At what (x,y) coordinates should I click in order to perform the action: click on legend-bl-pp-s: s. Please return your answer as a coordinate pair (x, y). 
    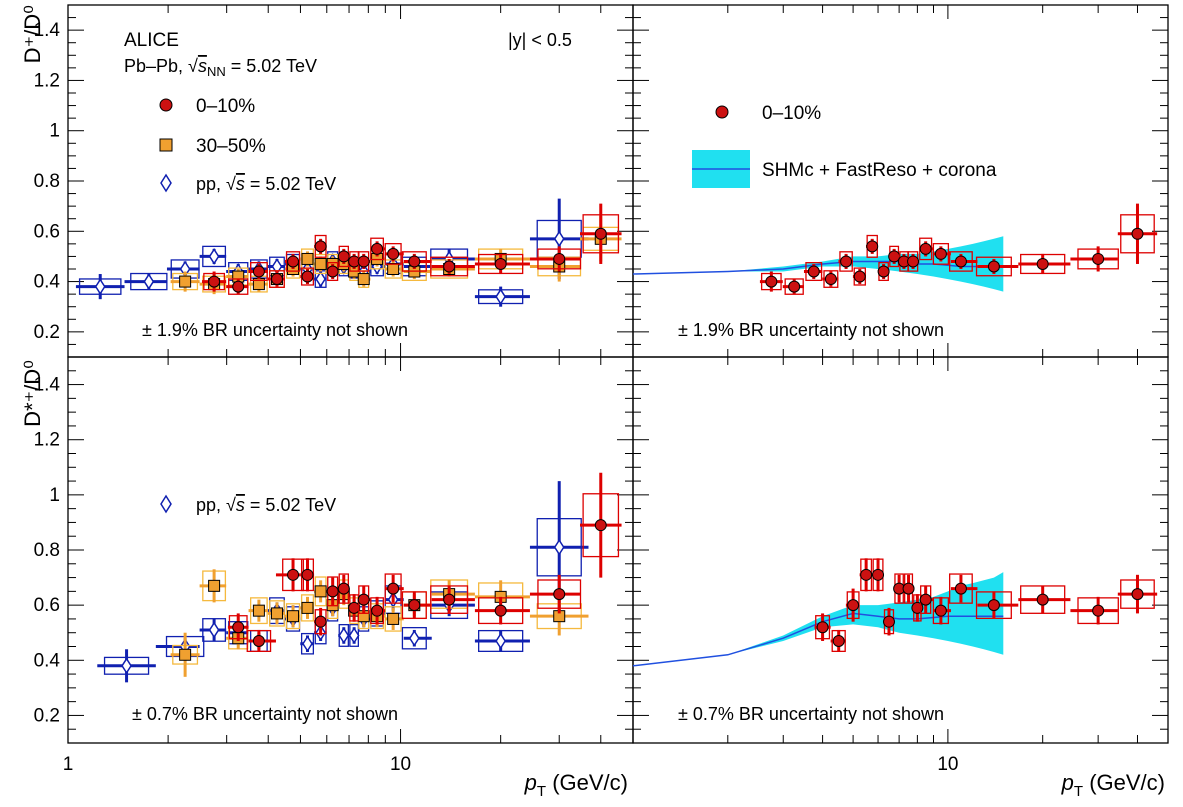
    Looking at the image, I should click on (240, 505).